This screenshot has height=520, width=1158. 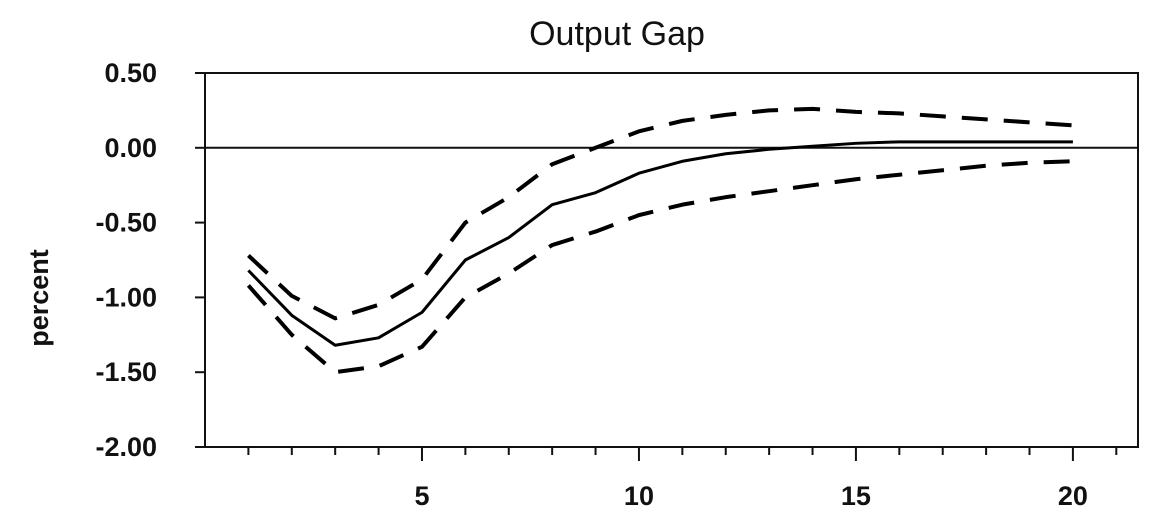 I want to click on y-axis-label: percent, so click(x=39, y=298).